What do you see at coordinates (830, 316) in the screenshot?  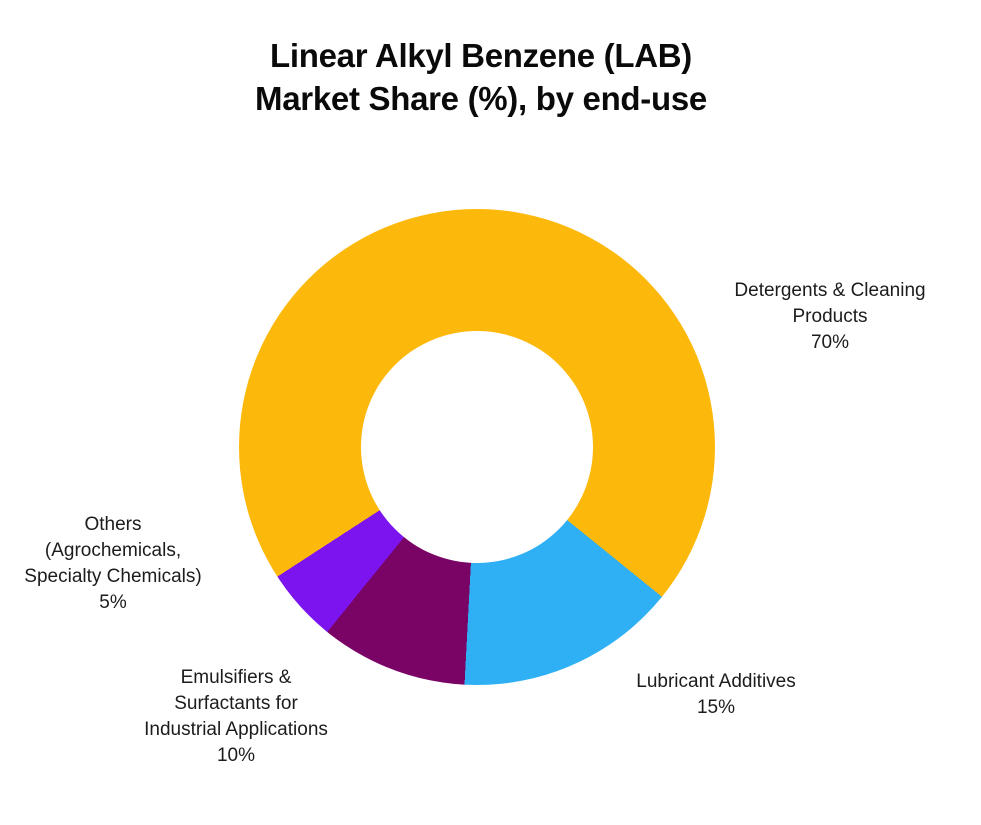 I see `segment-label-detergents: Detergents & Cleaning Products 70%` at bounding box center [830, 316].